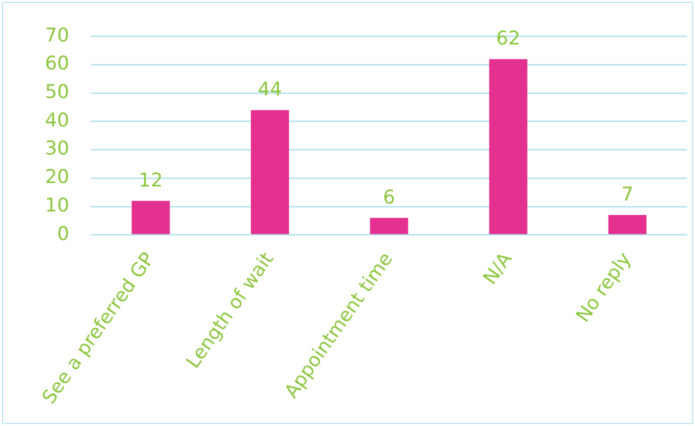 The image size is (695, 426). I want to click on y-tick-label: 0, so click(63, 233).